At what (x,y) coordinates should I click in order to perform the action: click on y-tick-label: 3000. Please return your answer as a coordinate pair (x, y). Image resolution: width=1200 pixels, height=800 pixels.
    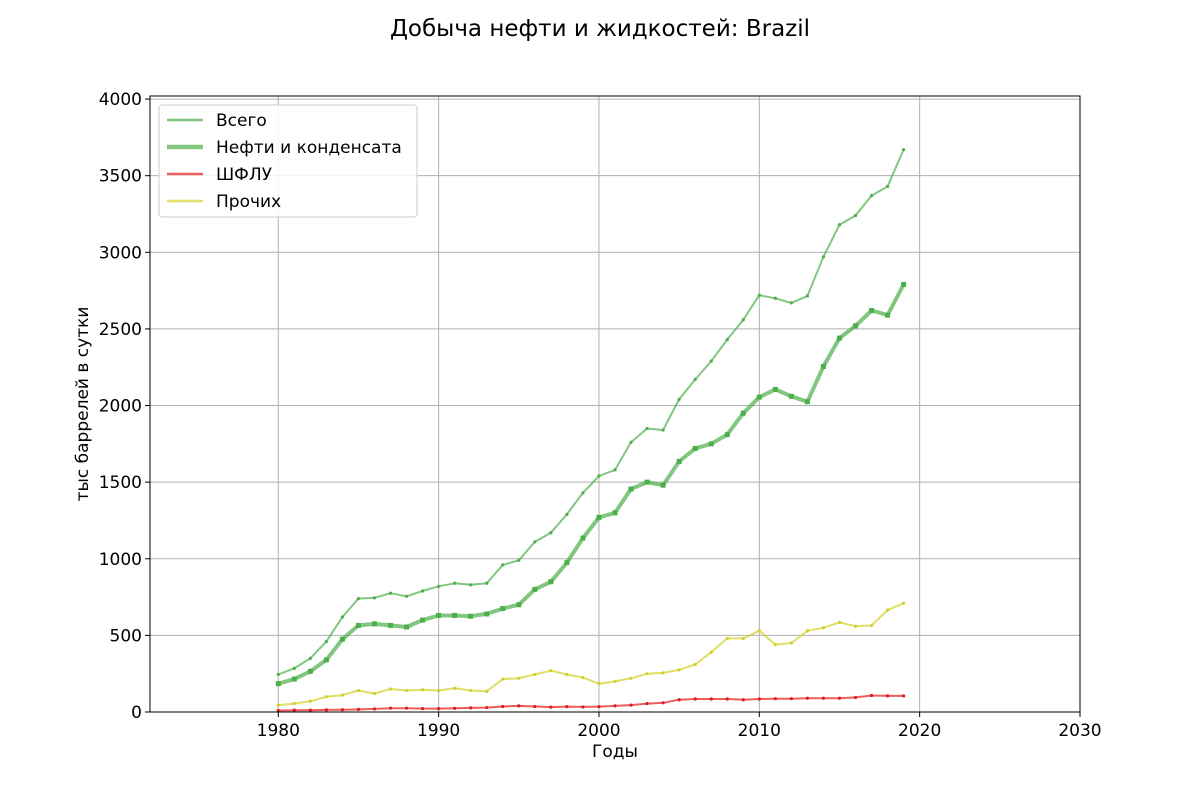
    Looking at the image, I should click on (120, 253).